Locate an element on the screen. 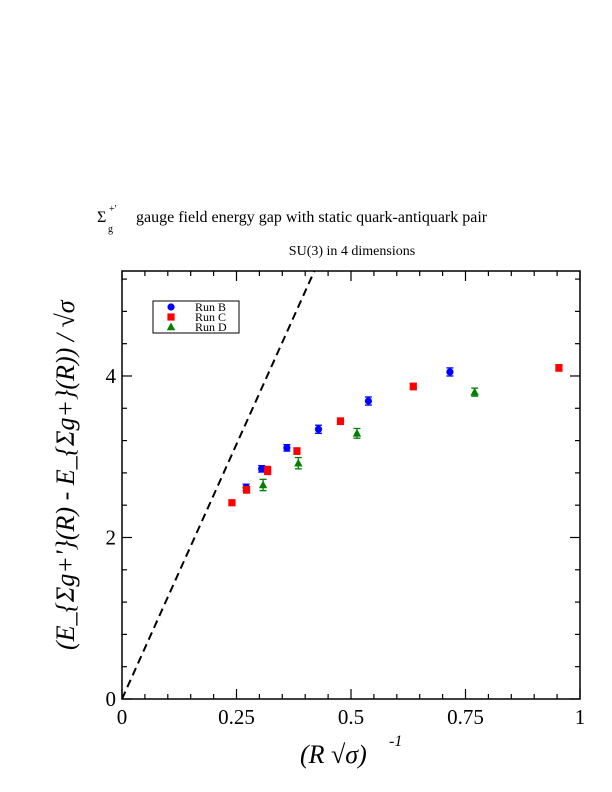 Image resolution: width=612 pixels, height=792 pixels. x-axis-label: (R √σ) is located at coordinates (333, 754).